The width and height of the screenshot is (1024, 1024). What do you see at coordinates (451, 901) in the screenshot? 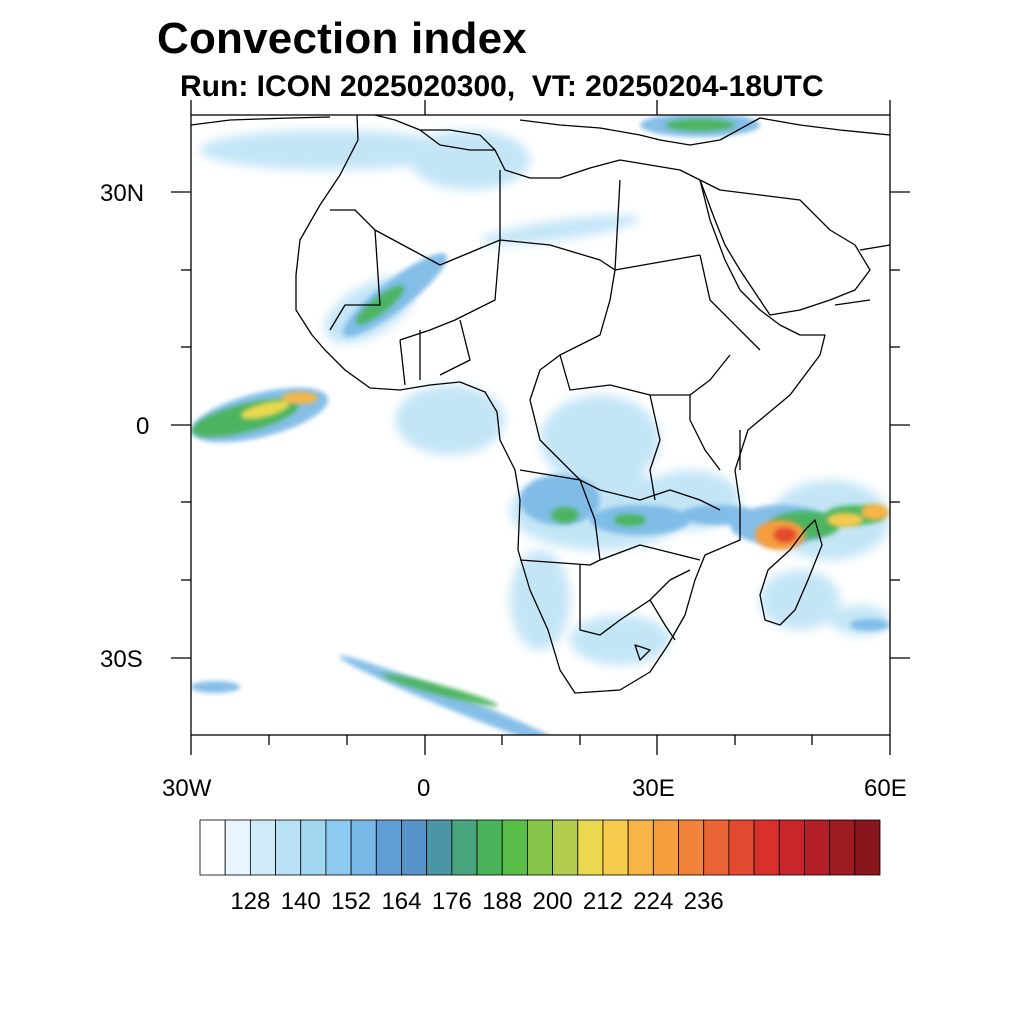
I see `colorbar-label: 176` at bounding box center [451, 901].